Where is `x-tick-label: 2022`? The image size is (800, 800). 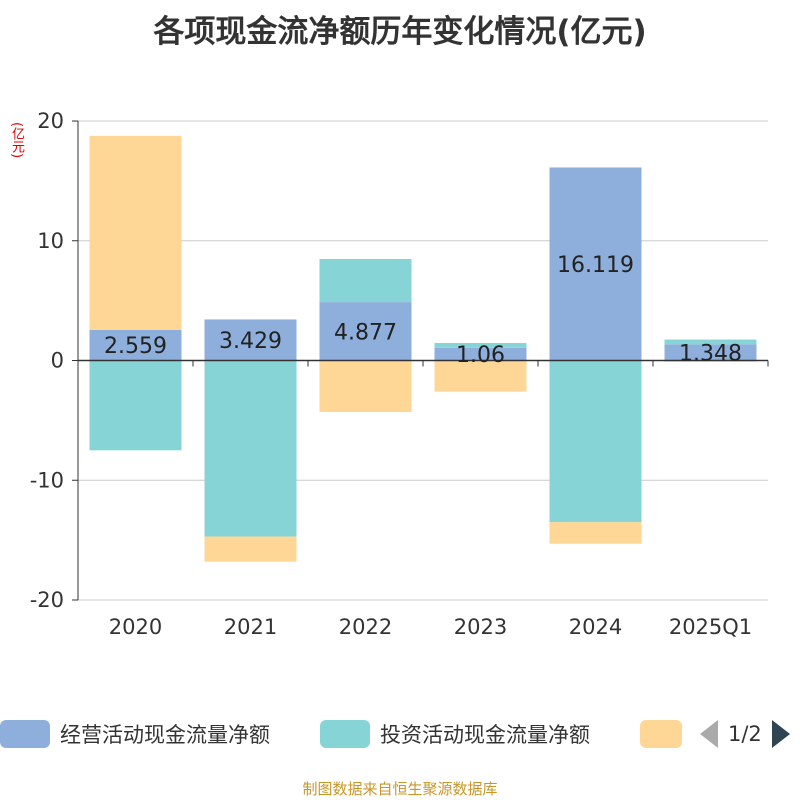
x-tick-label: 2022 is located at coordinates (365, 627).